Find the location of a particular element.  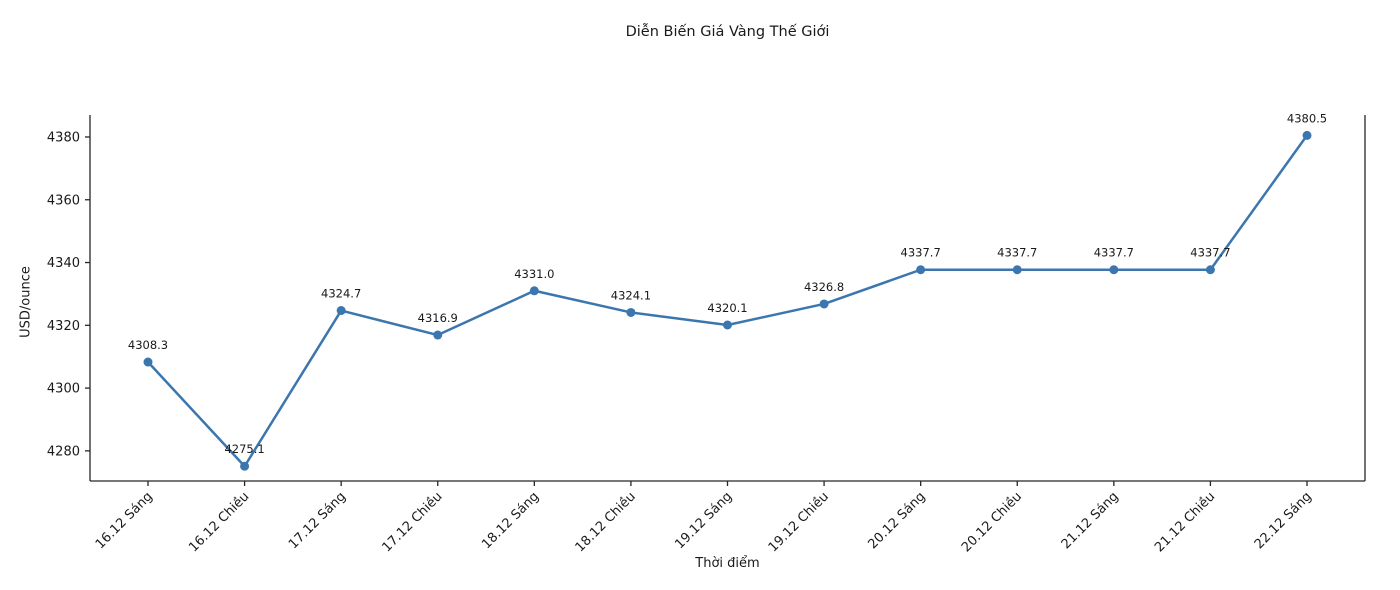

x-tick-label: 16.12 Sáng is located at coordinates (124, 520).